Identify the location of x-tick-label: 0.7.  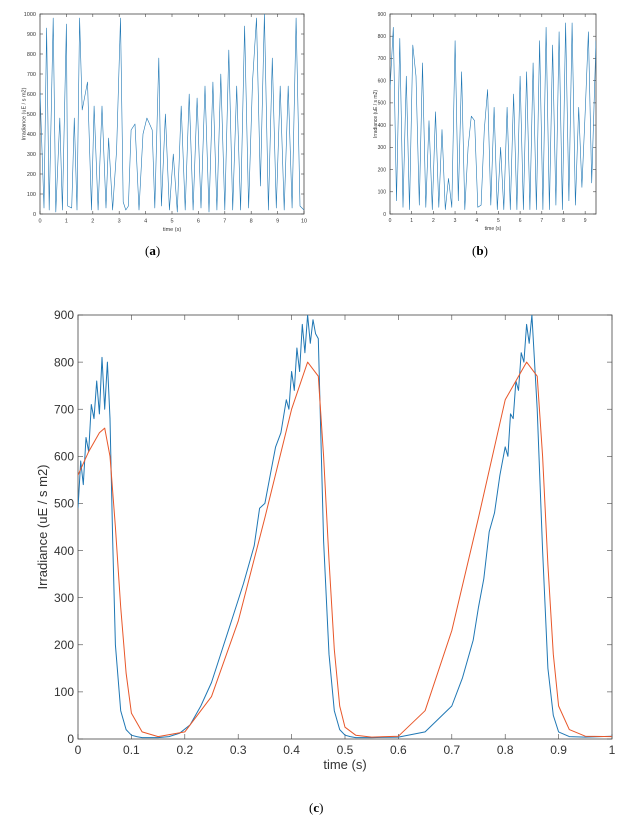
(451, 750).